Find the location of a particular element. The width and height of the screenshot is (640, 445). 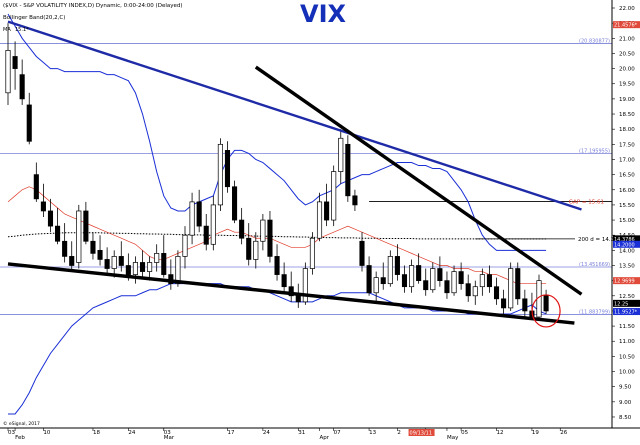

x-tick-label: 07 is located at coordinates (337, 433).